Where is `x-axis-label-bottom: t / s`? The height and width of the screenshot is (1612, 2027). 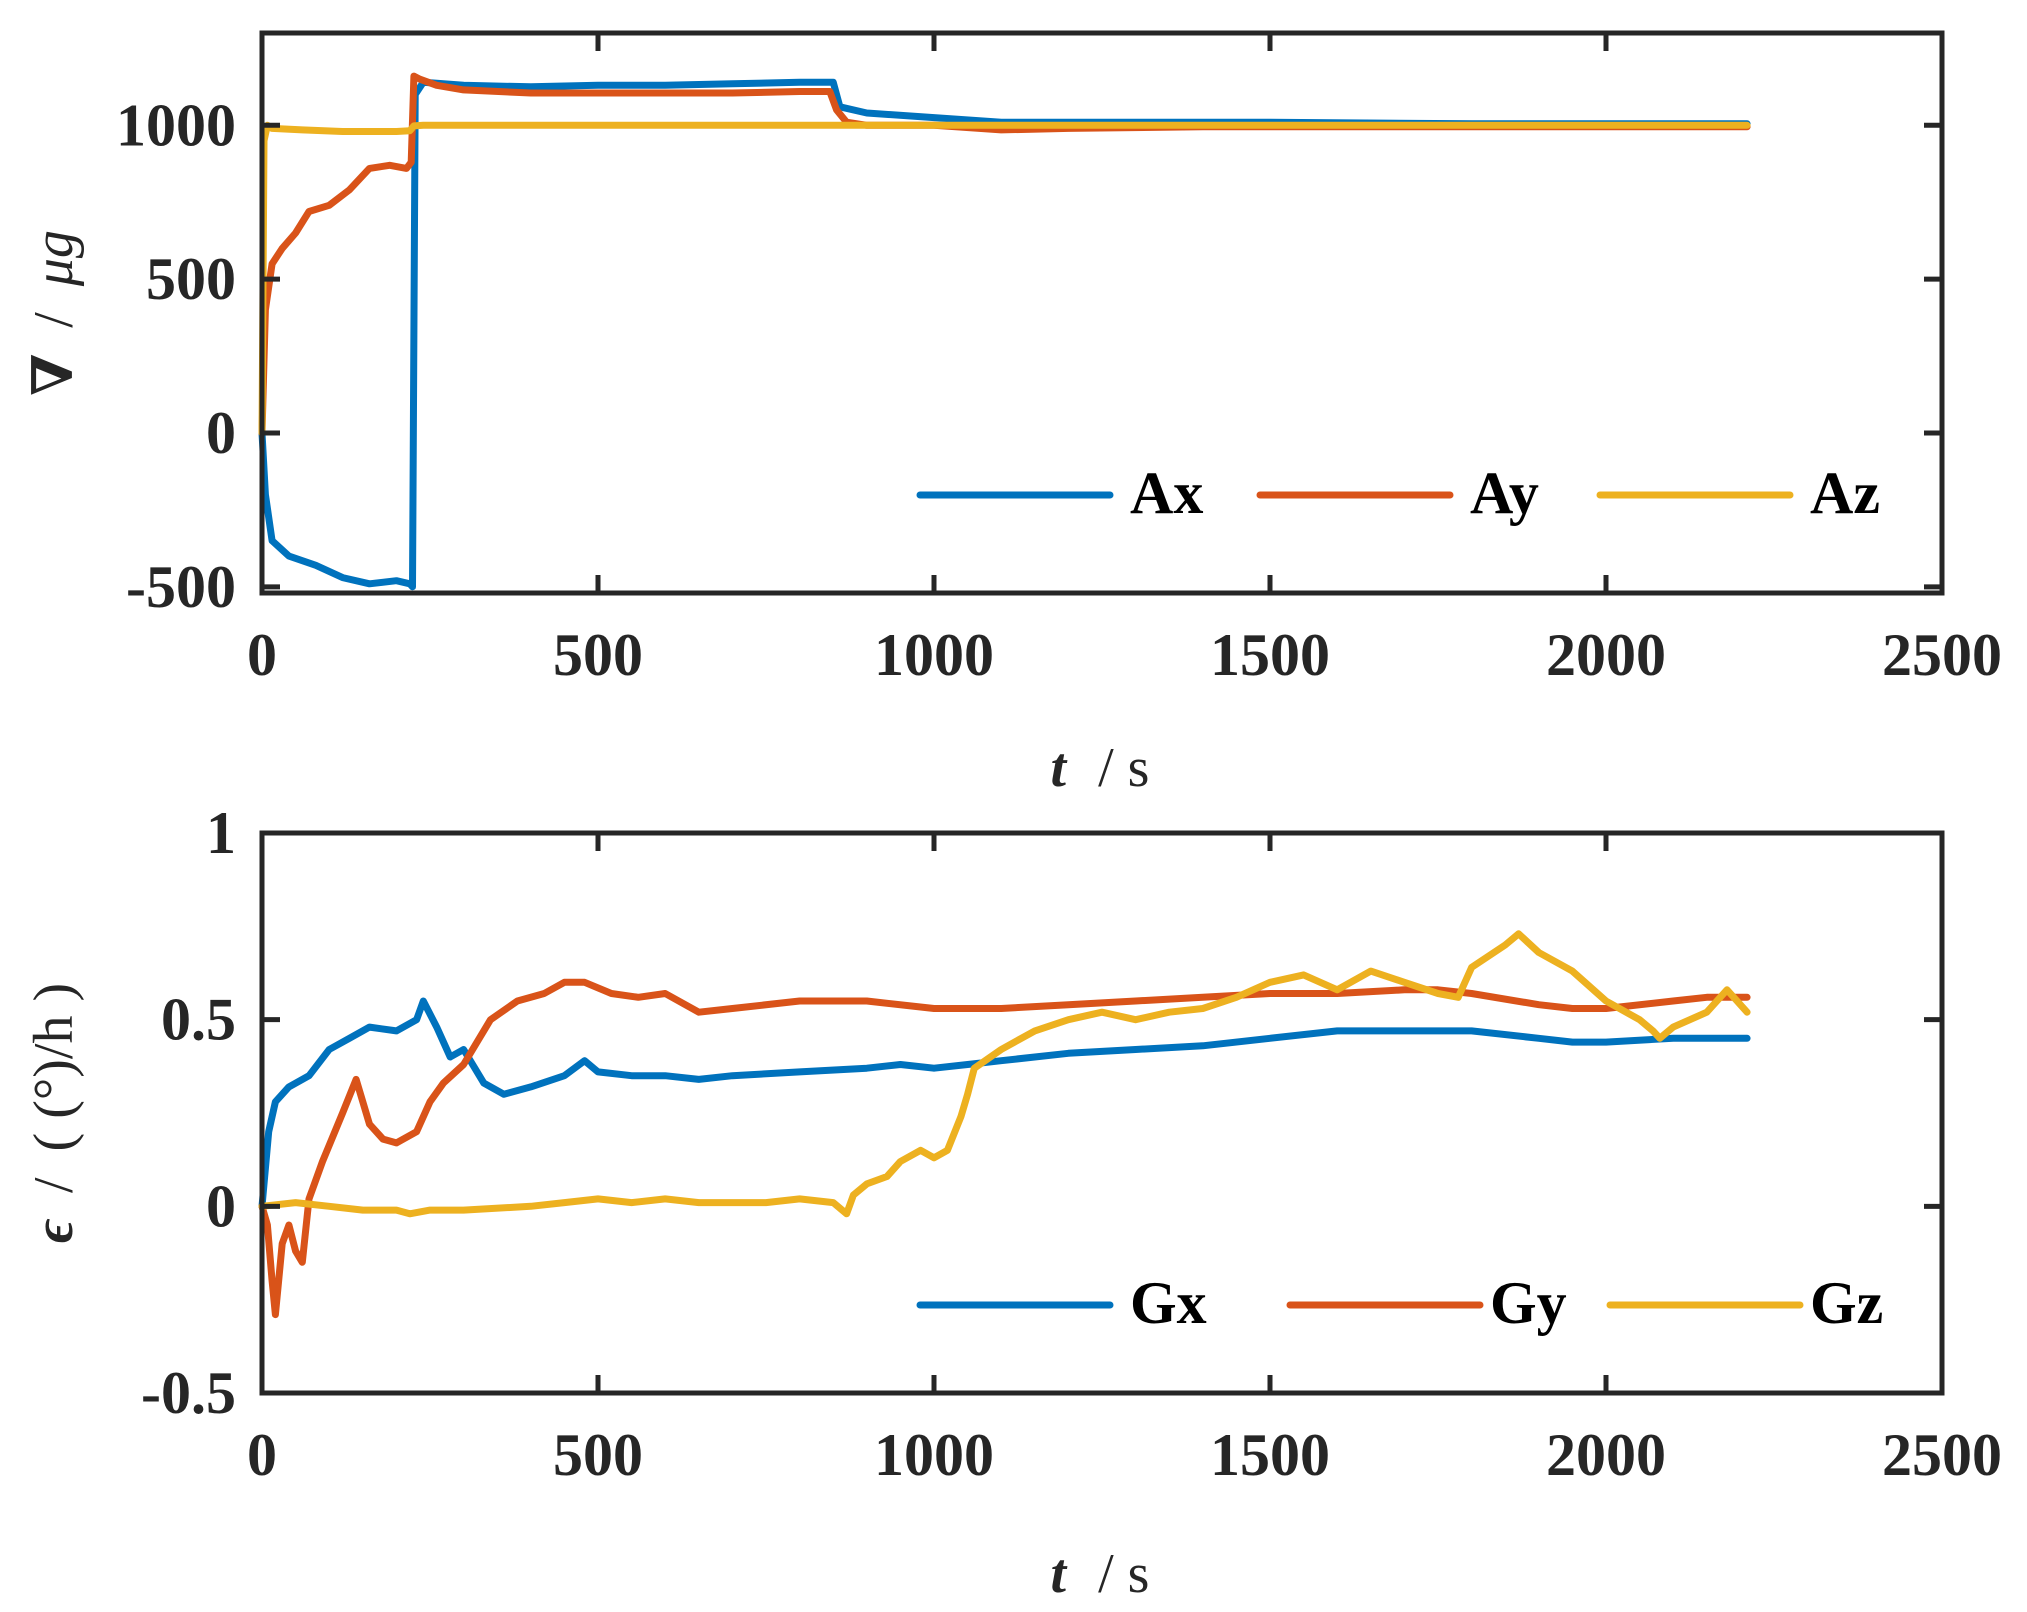
x-axis-label-bottom: t / s is located at coordinates (1100, 1574).